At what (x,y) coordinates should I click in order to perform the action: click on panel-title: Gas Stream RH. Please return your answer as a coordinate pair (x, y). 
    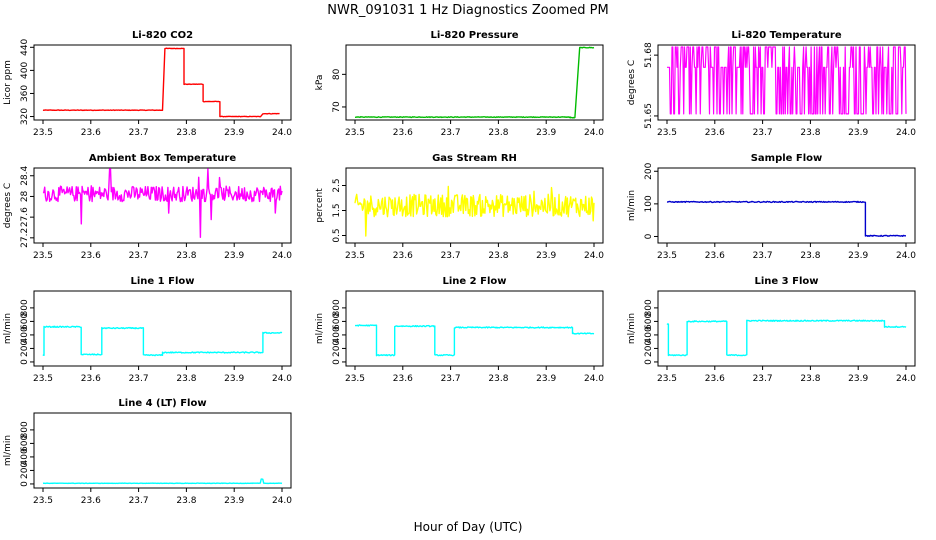
    Looking at the image, I should click on (474, 158).